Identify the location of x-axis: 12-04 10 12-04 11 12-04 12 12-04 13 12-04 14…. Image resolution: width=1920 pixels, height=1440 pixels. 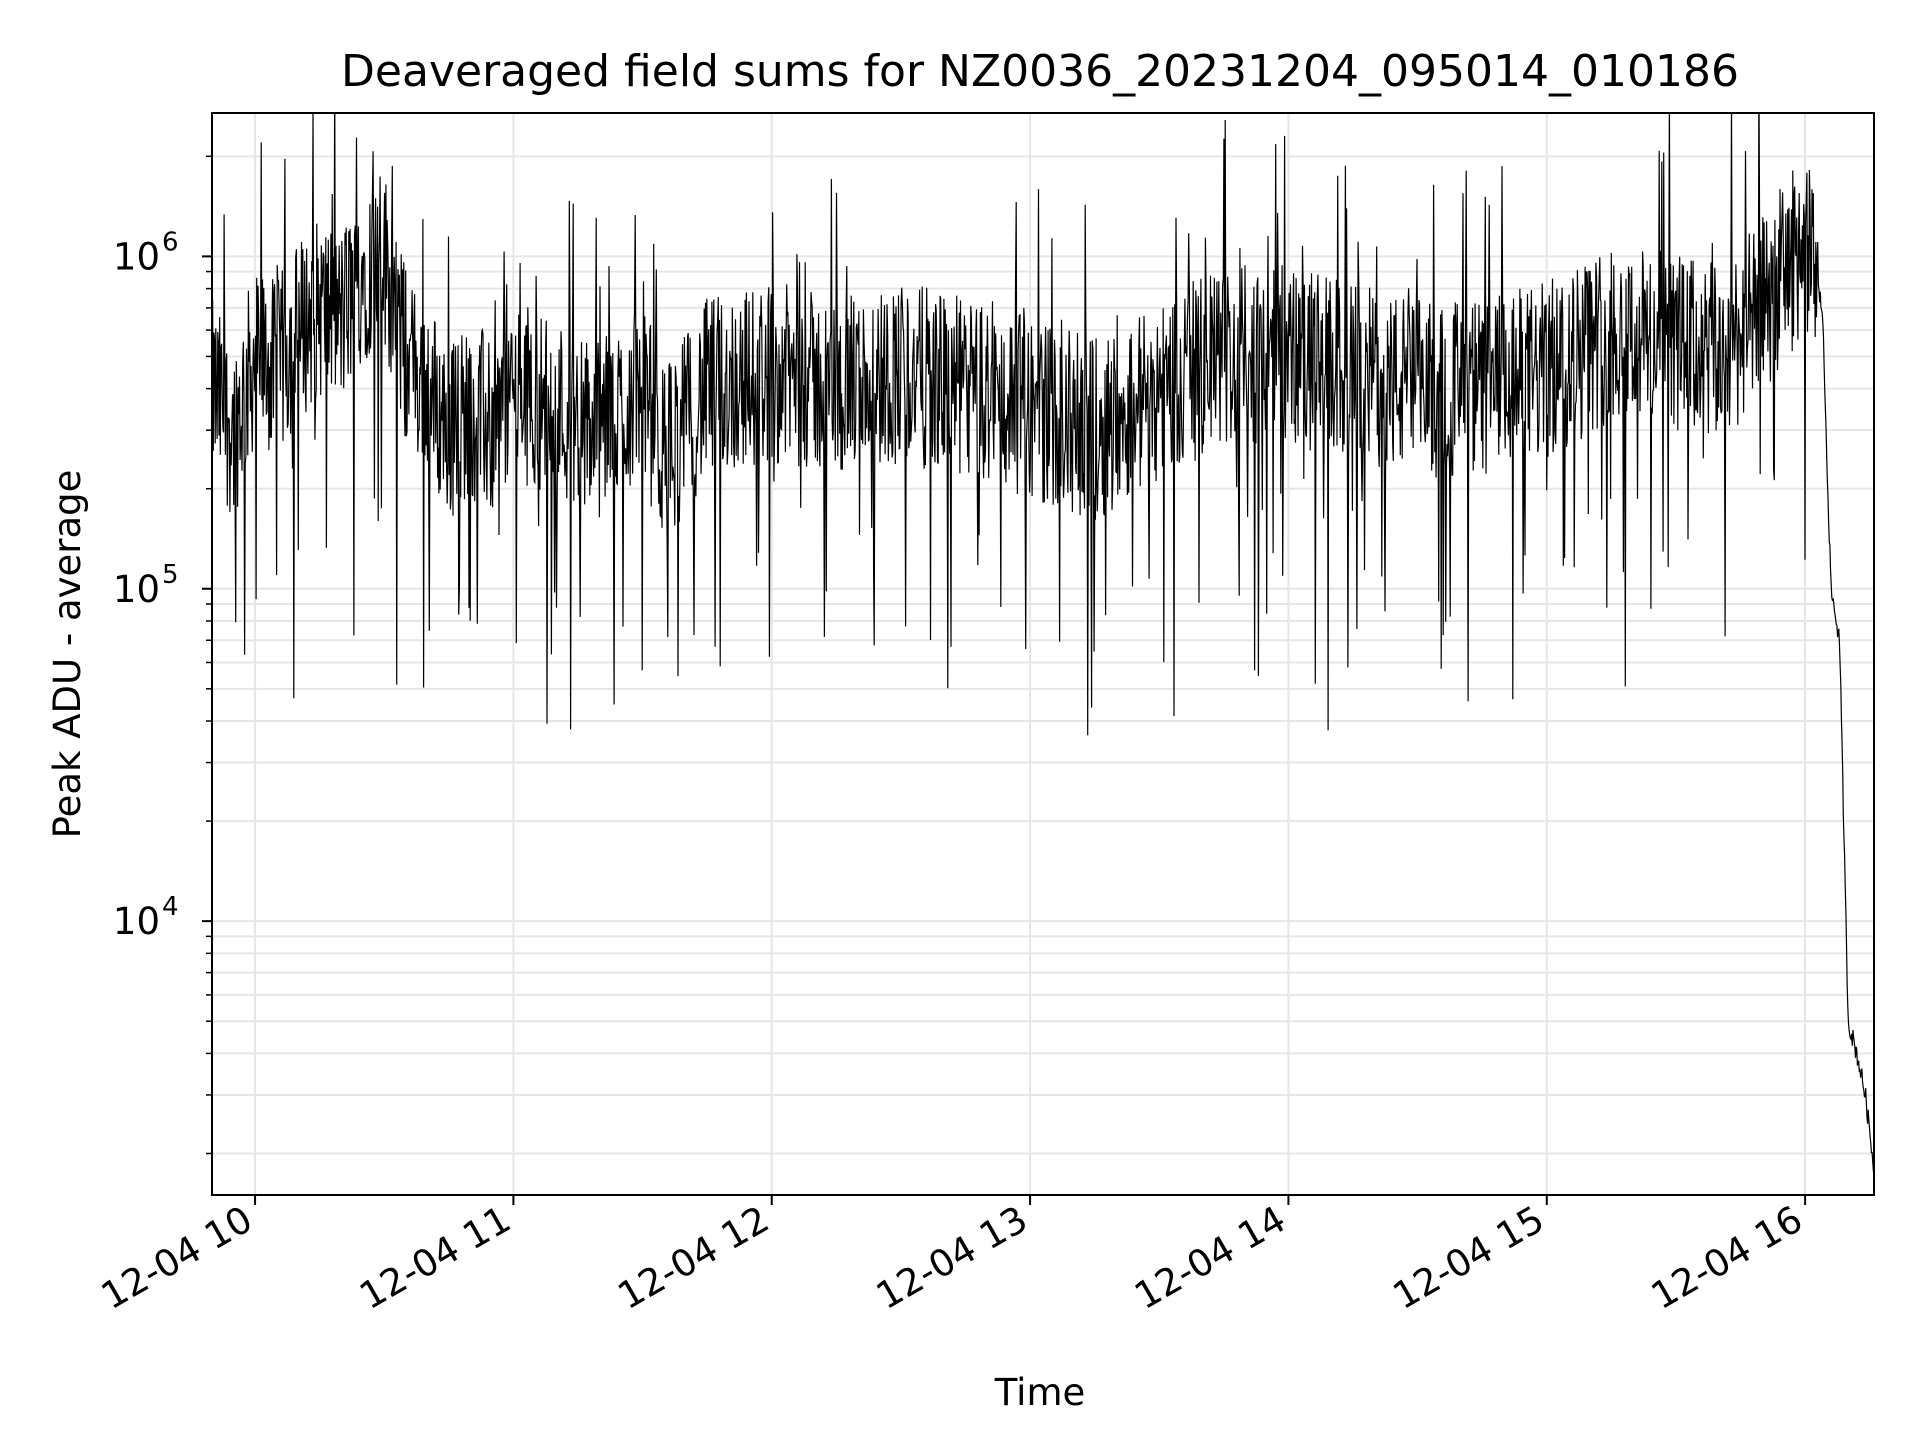
(952, 1256).